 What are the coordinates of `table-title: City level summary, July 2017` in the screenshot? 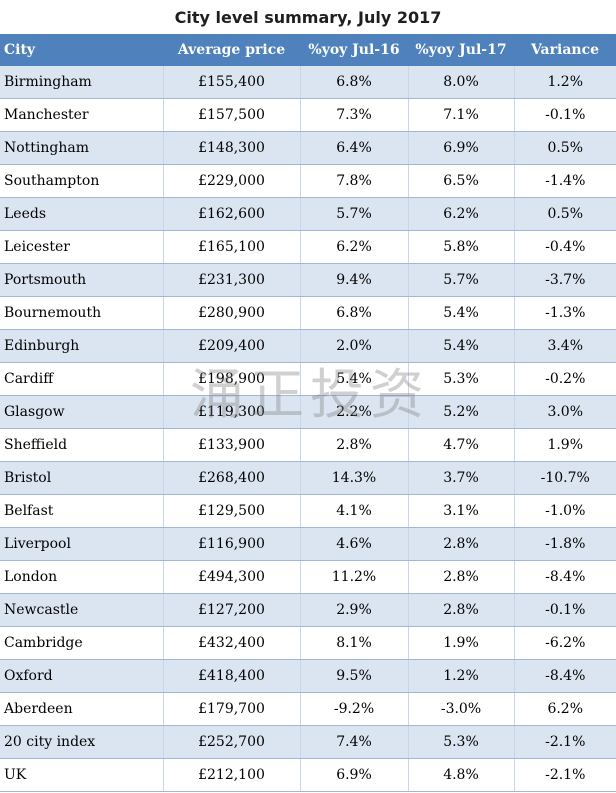 It's located at (308, 17).